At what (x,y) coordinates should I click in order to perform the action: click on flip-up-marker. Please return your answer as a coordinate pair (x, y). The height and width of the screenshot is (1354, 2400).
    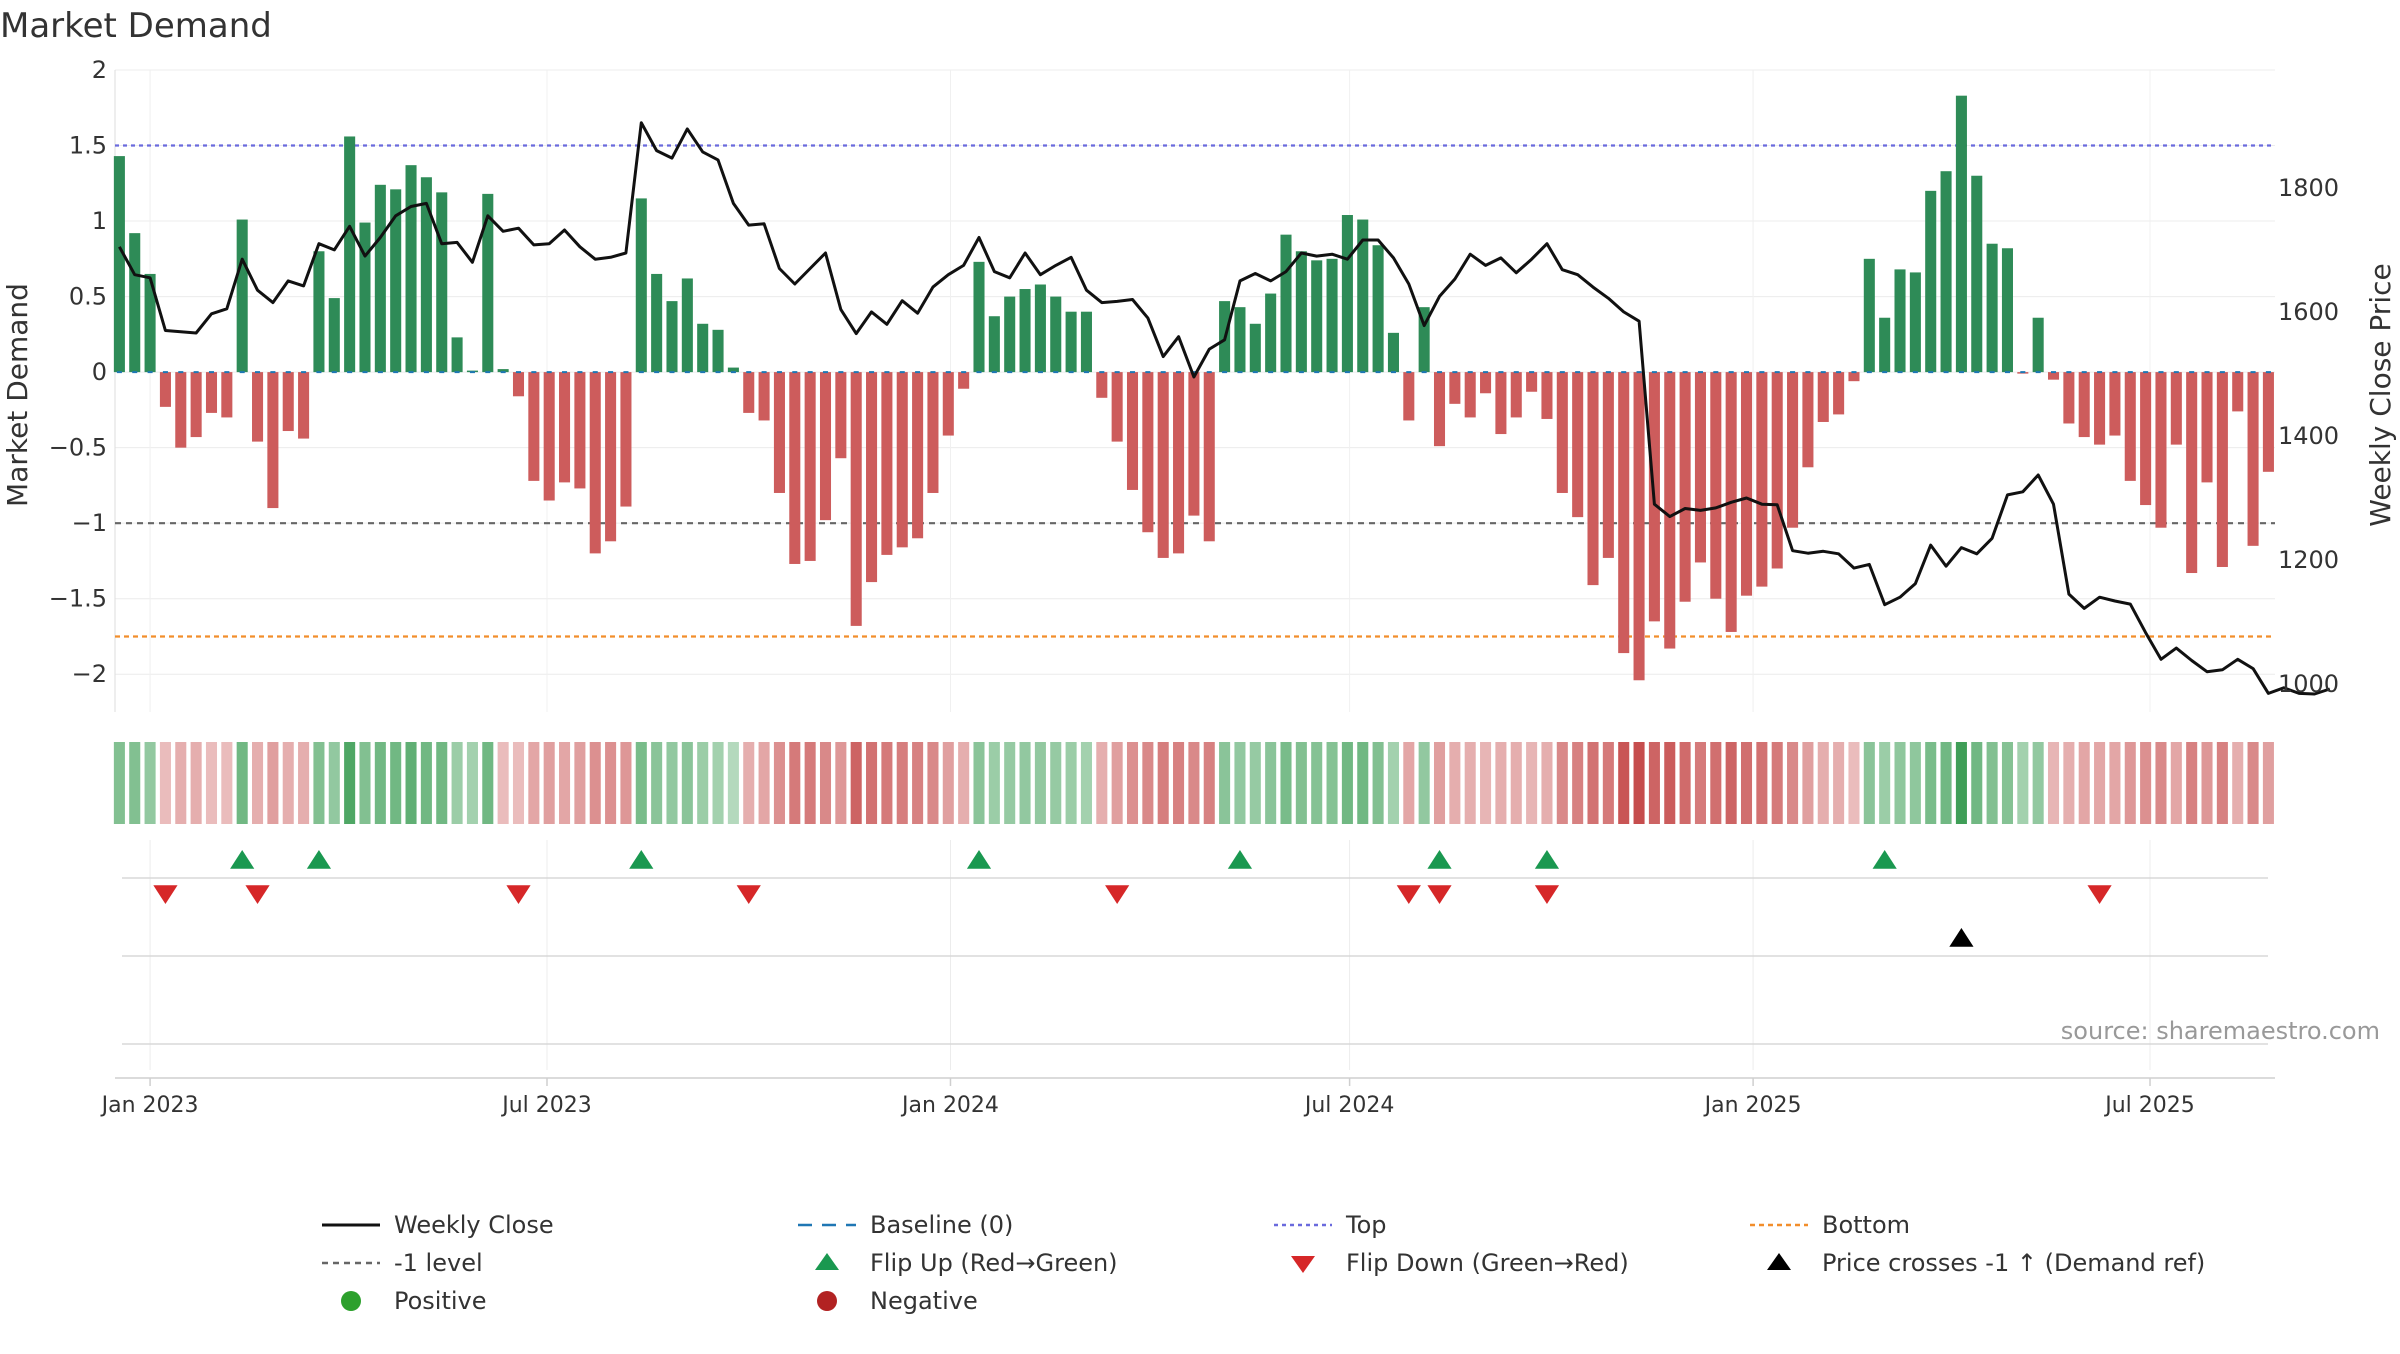
    Looking at the image, I should click on (979, 859).